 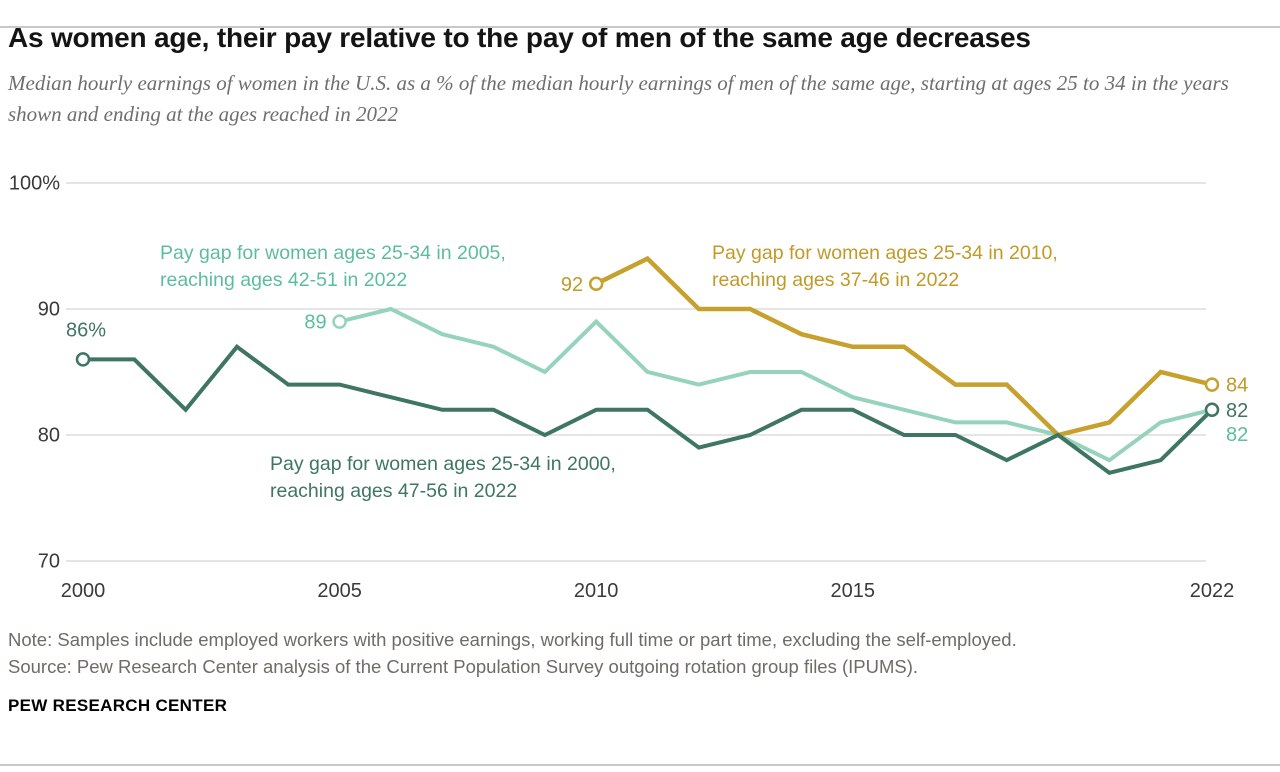 I want to click on annotation-text-line: Pay gap for women ages 25-34 in 2005,, so click(x=333, y=253).